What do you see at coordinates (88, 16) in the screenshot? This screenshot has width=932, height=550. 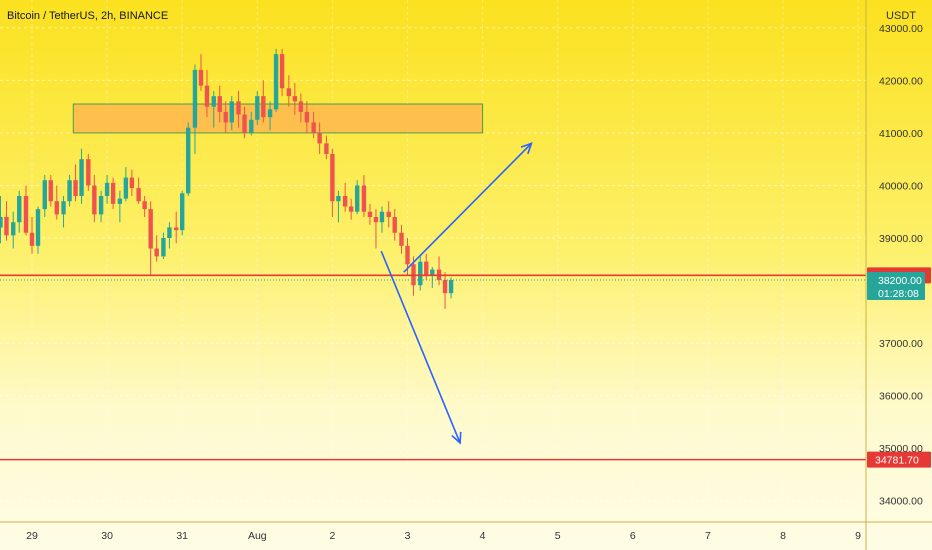 I see `chart-title: Bitcoin / TetherUS, 2h, BINANCE` at bounding box center [88, 16].